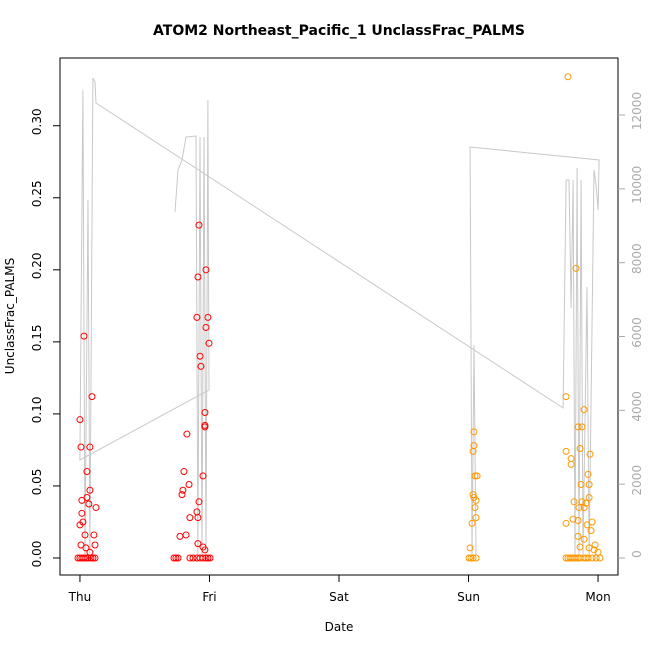  Describe the element at coordinates (37, 410) in the screenshot. I see `y-tick-label: 0.10` at that location.